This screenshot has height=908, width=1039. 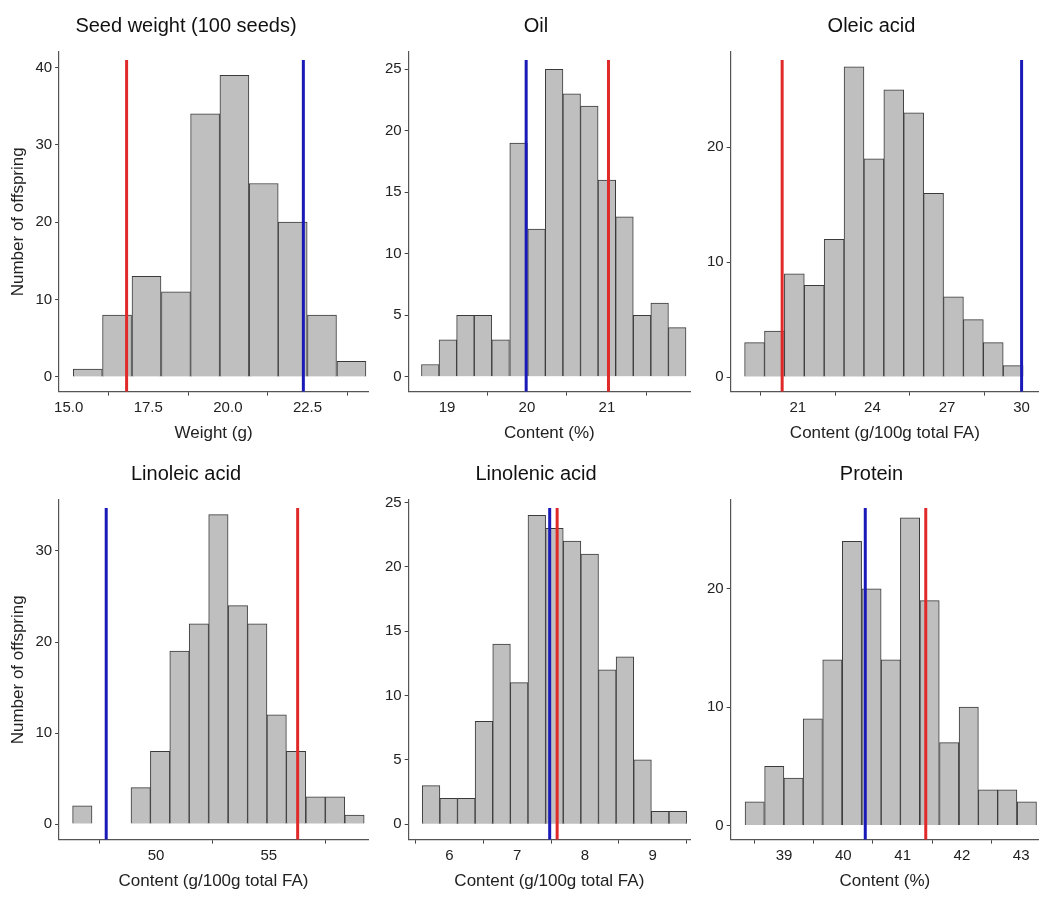 I want to click on x-tick-label: 20.0, so click(x=228, y=406).